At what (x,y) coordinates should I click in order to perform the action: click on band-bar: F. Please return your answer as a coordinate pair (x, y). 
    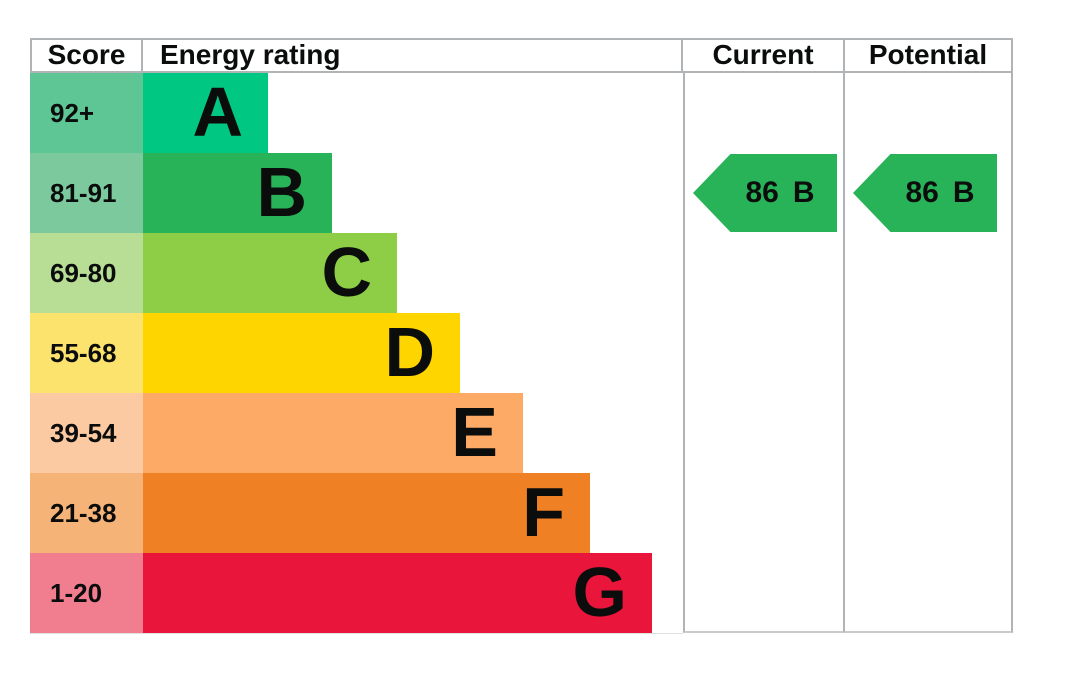
    Looking at the image, I should click on (366, 513).